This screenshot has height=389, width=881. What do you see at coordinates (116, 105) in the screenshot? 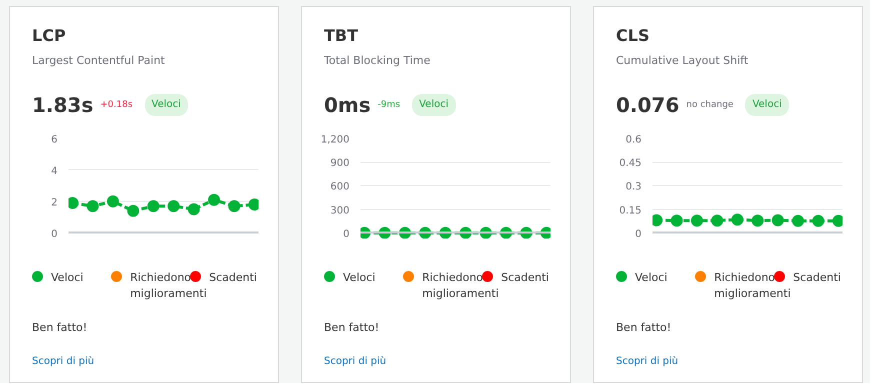
I see `text: +0.18s` at bounding box center [116, 105].